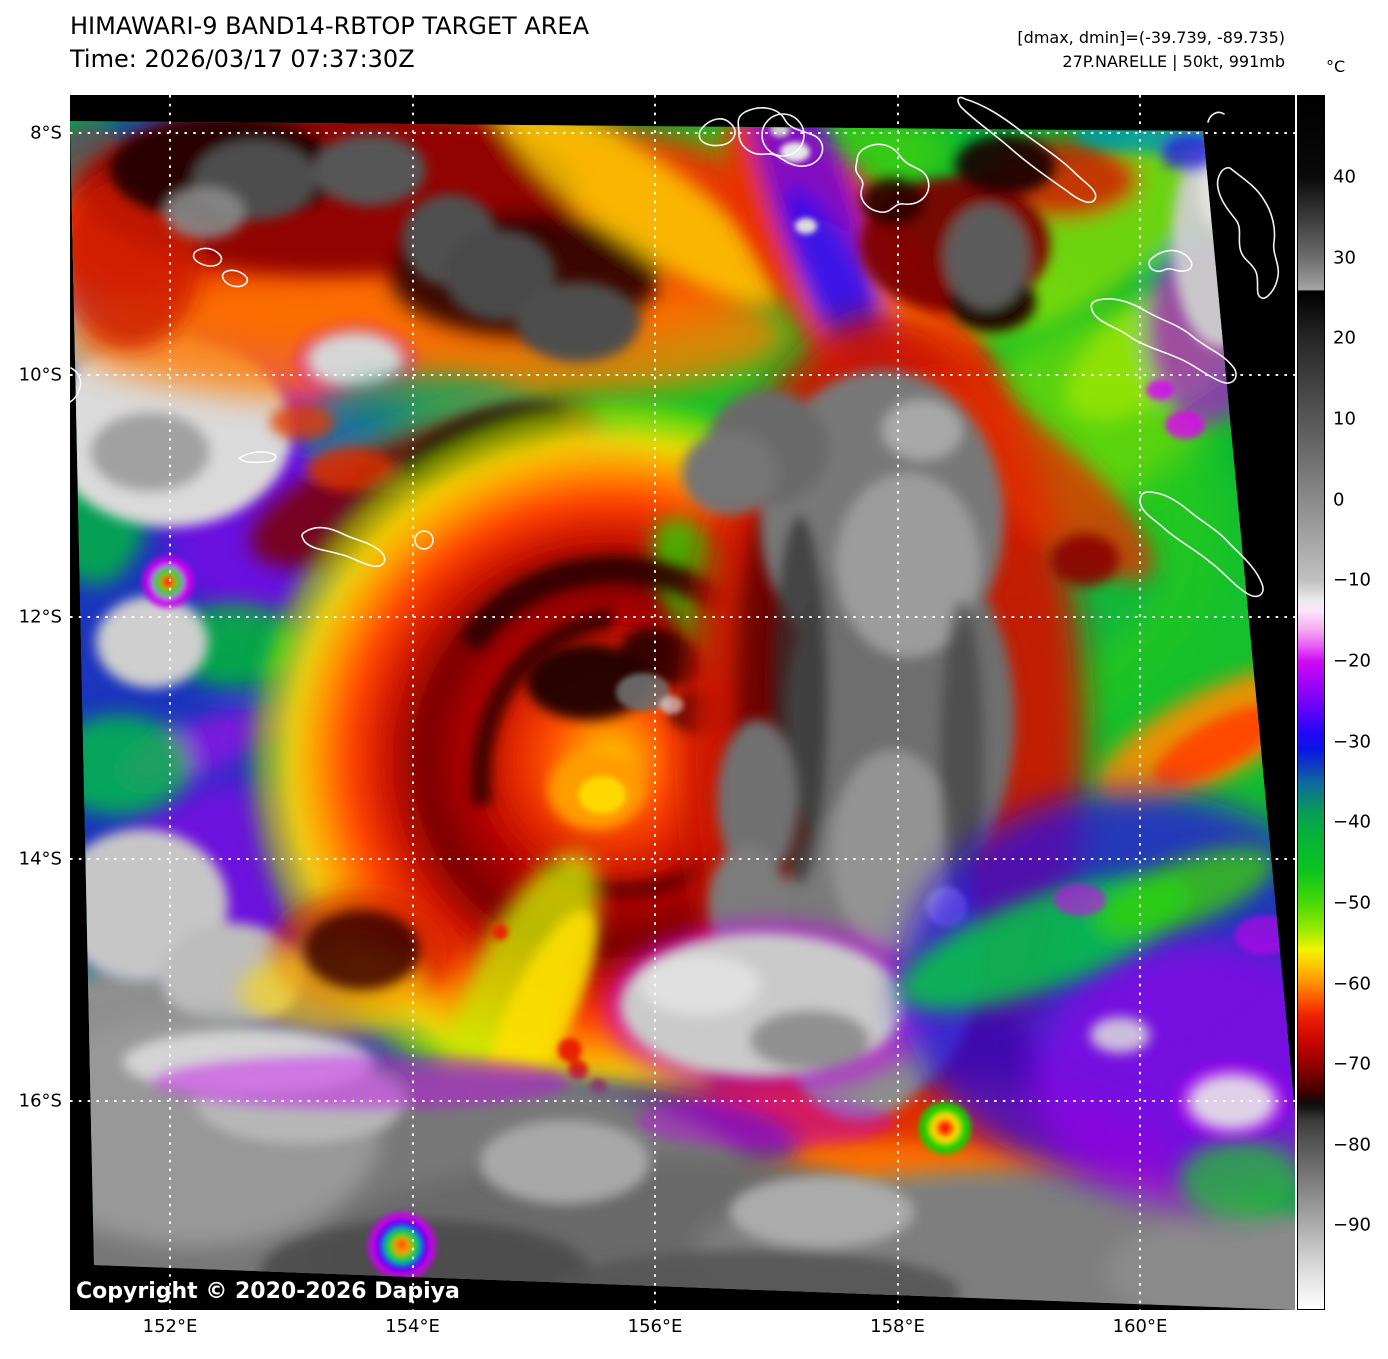 The height and width of the screenshot is (1359, 1388). I want to click on lon-tick-label: 158°E, so click(897, 1326).